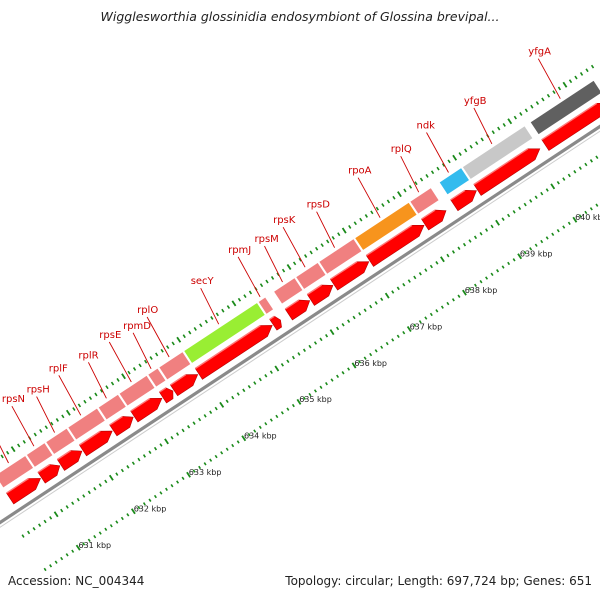  I want to click on leader-line-yfgA, so click(549, 78).